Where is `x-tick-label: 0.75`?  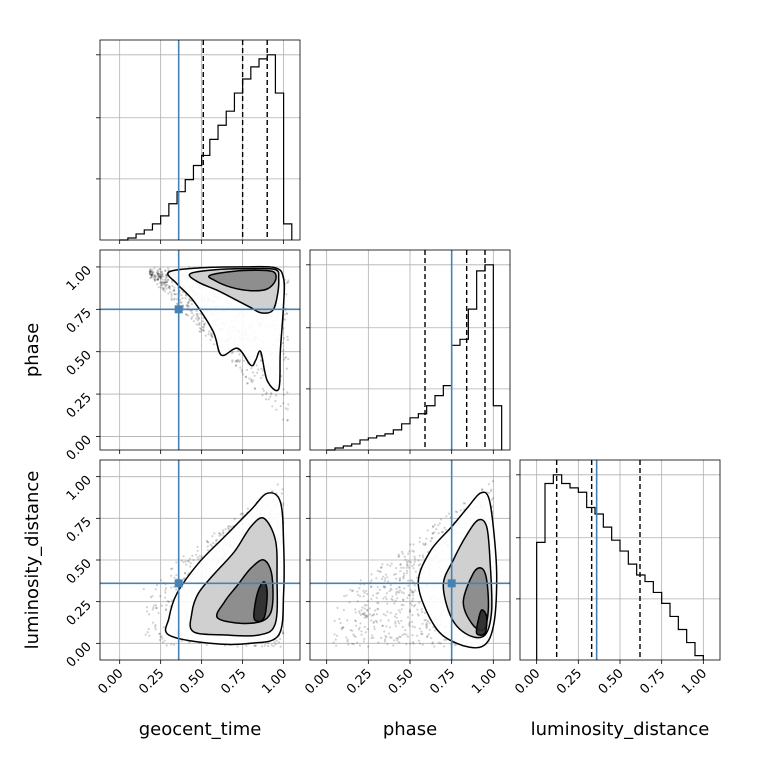
x-tick-label: 0.75 is located at coordinates (233, 681).